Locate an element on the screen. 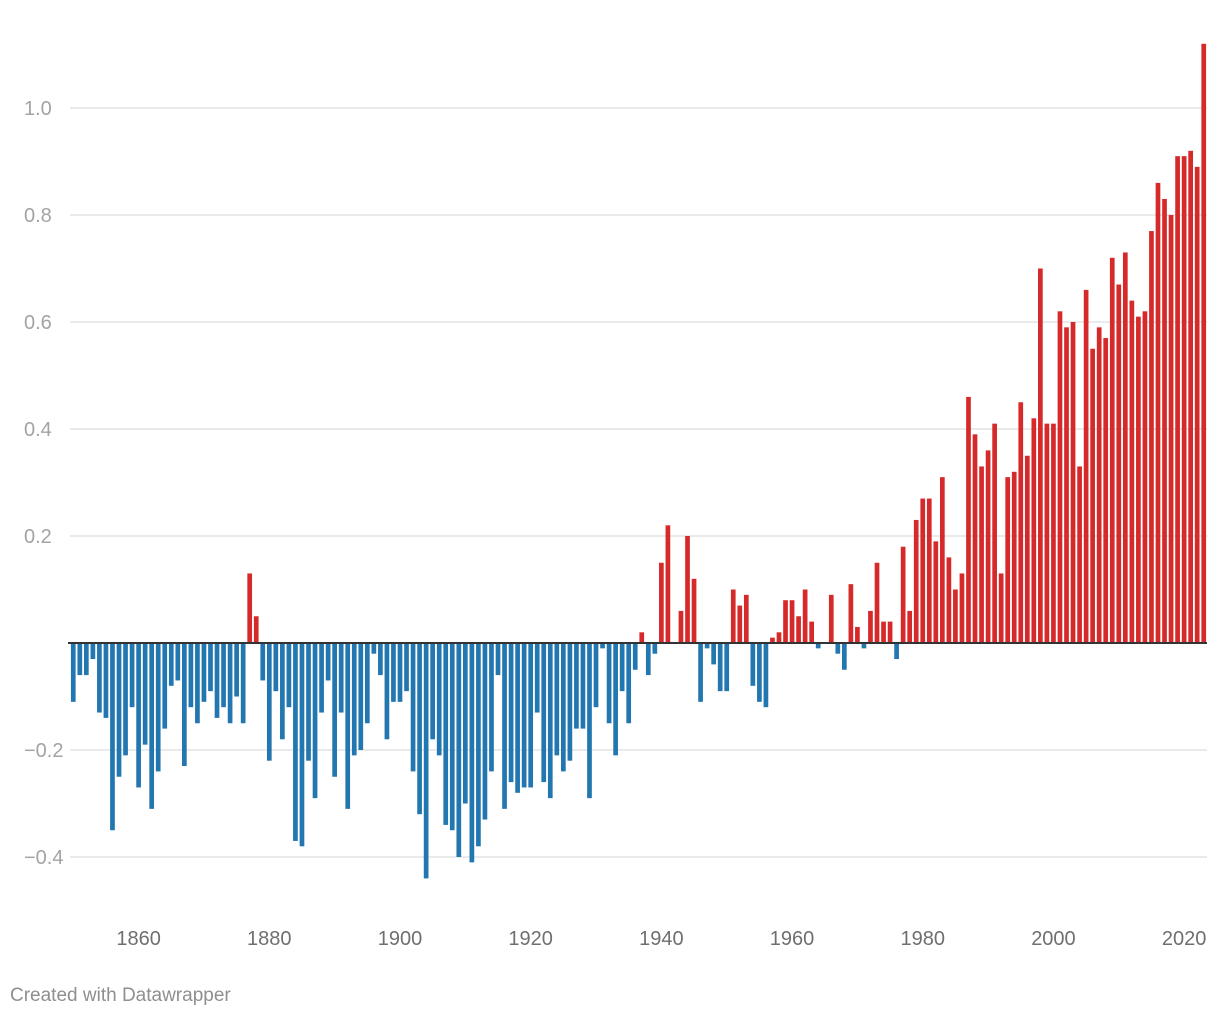 The height and width of the screenshot is (1020, 1220). x-tick-label: 1920 is located at coordinates (530, 939).